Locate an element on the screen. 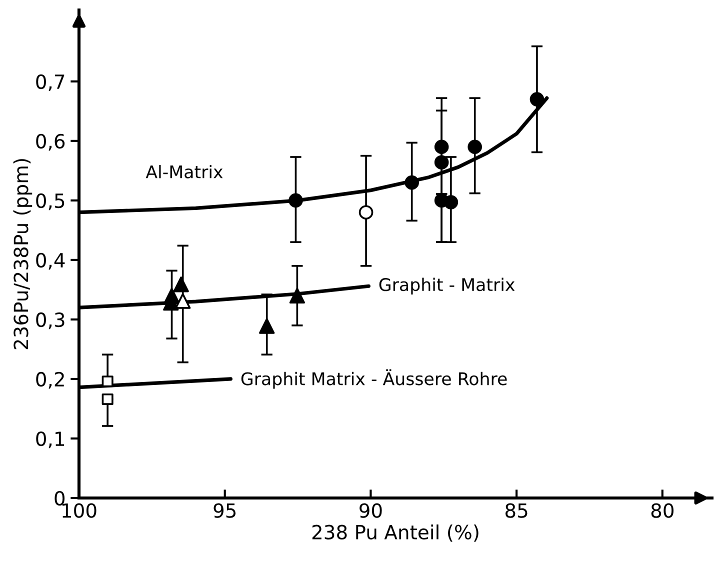 The image size is (720, 574). x-tick-label: 100 is located at coordinates (79, 510).